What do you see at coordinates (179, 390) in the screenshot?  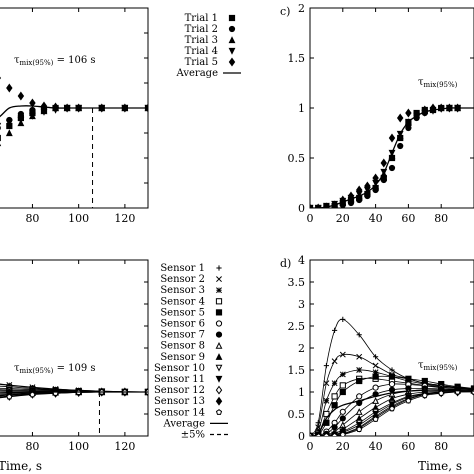 I see `legend-label: Sensor 12` at bounding box center [179, 390].